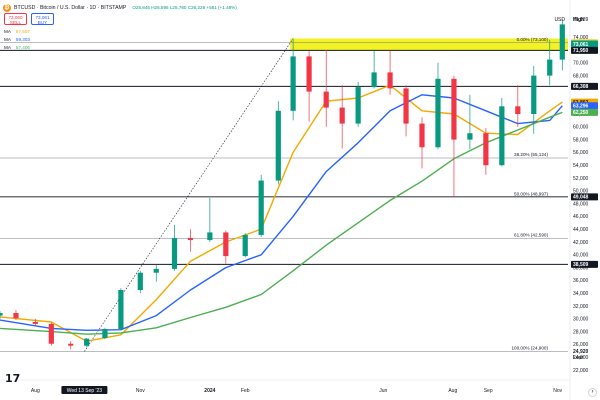 The height and width of the screenshot is (400, 600). Describe the element at coordinates (581, 192) in the screenshot. I see `price-tick-label: 50,000` at that location.